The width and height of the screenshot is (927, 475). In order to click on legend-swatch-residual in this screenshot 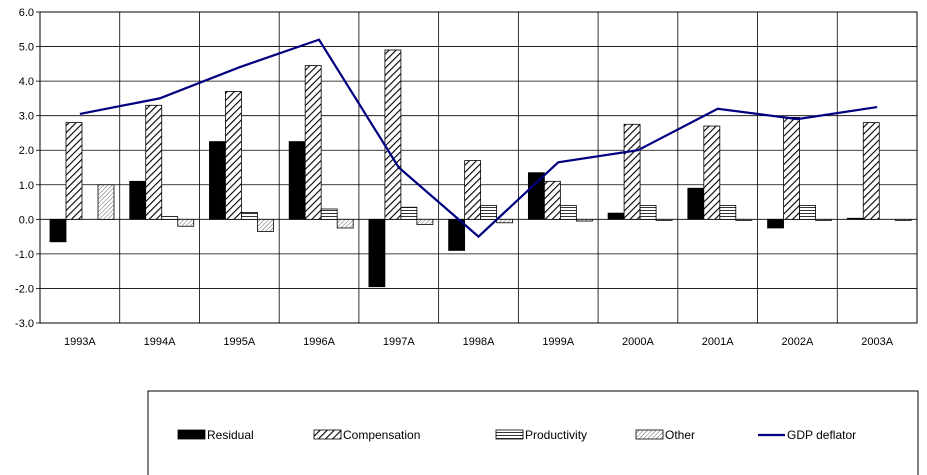, I will do `click(191, 434)`.